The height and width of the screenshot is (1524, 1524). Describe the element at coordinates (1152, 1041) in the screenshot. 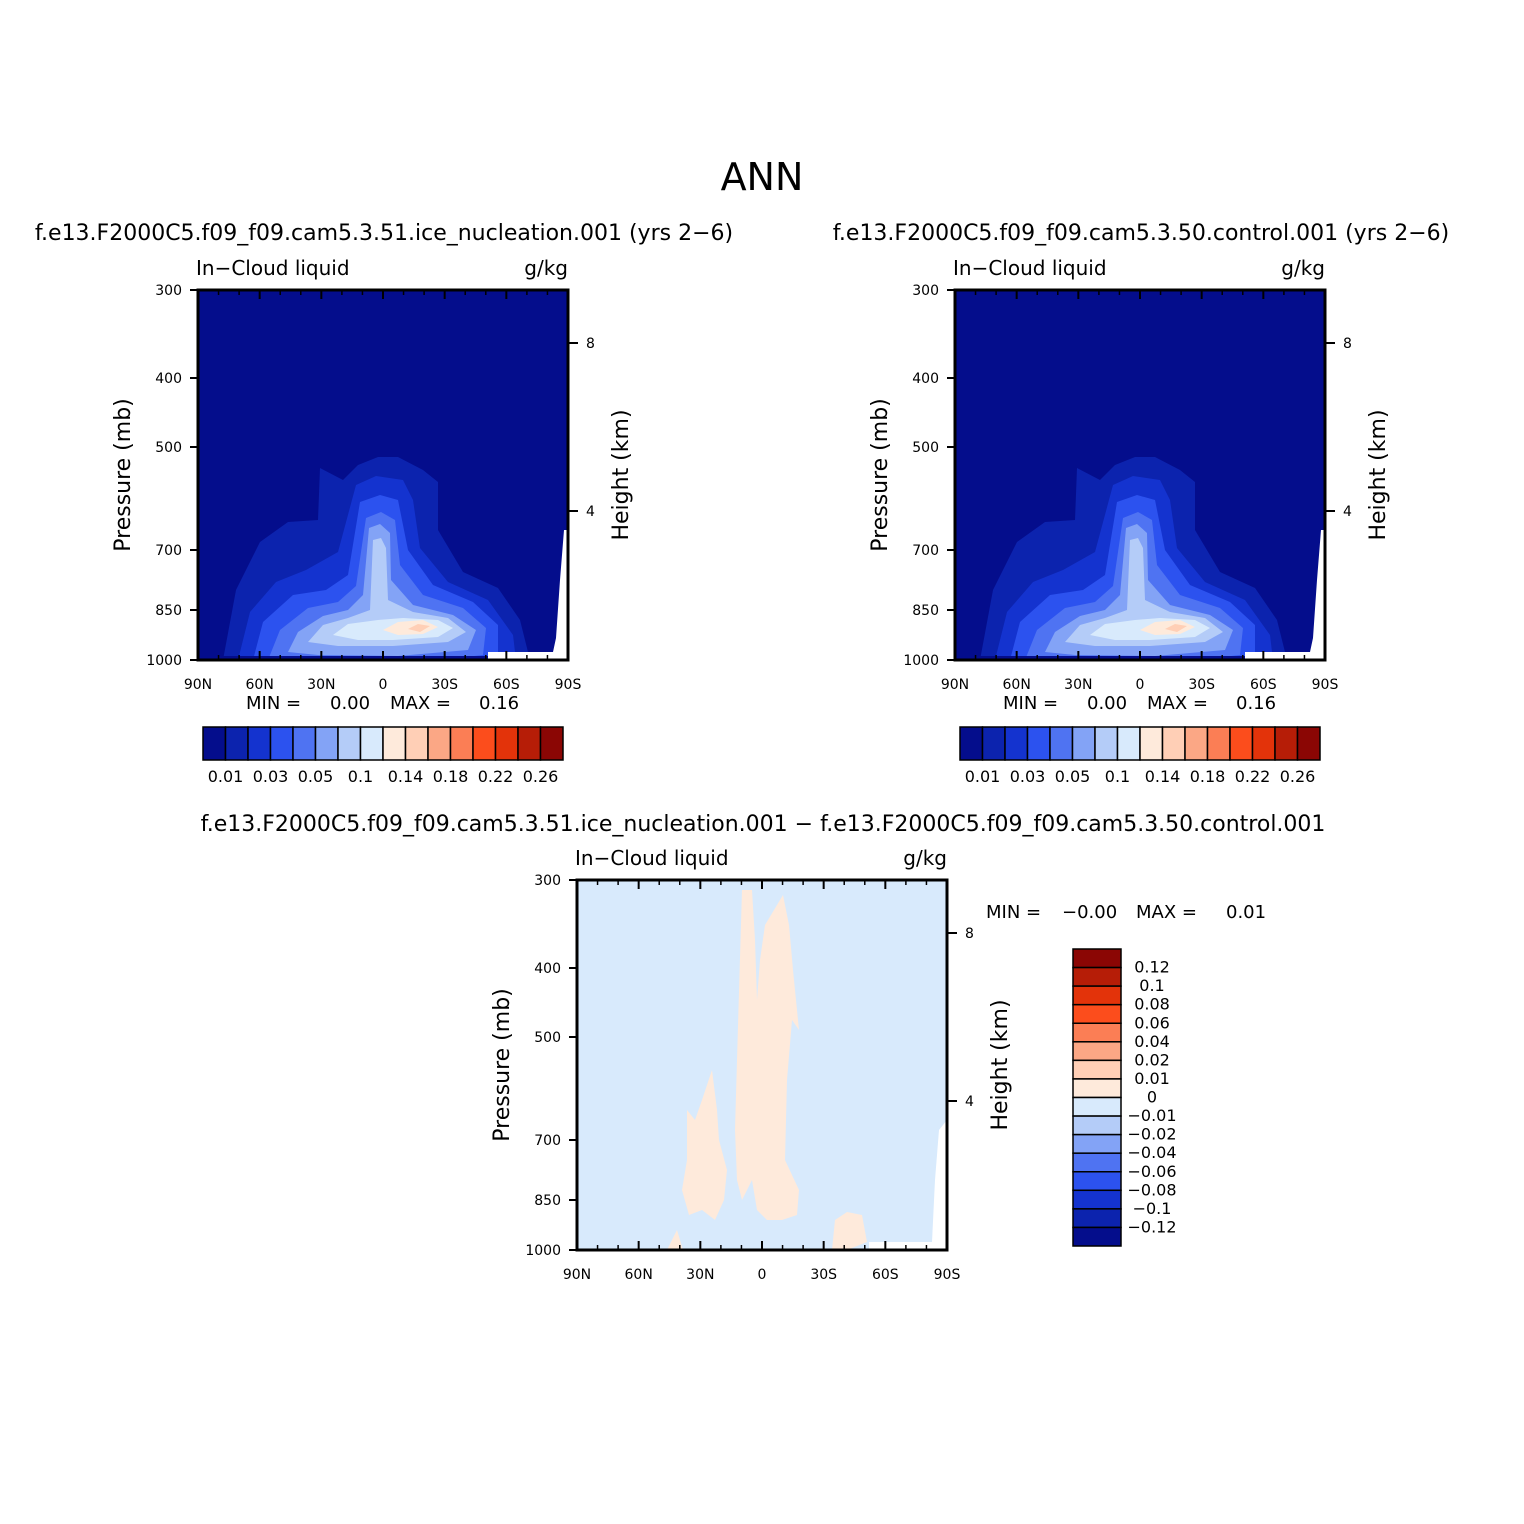

I see `colorbar-label: 0.04` at that location.